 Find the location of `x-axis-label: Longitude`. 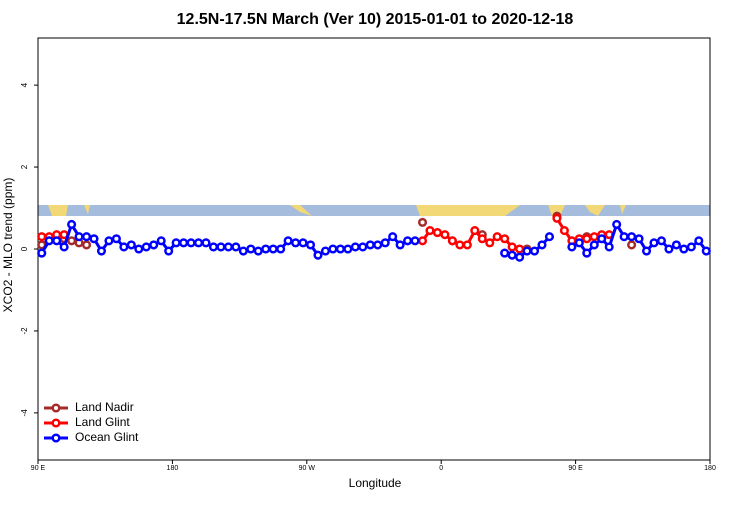

x-axis-label: Longitude is located at coordinates (375, 483).